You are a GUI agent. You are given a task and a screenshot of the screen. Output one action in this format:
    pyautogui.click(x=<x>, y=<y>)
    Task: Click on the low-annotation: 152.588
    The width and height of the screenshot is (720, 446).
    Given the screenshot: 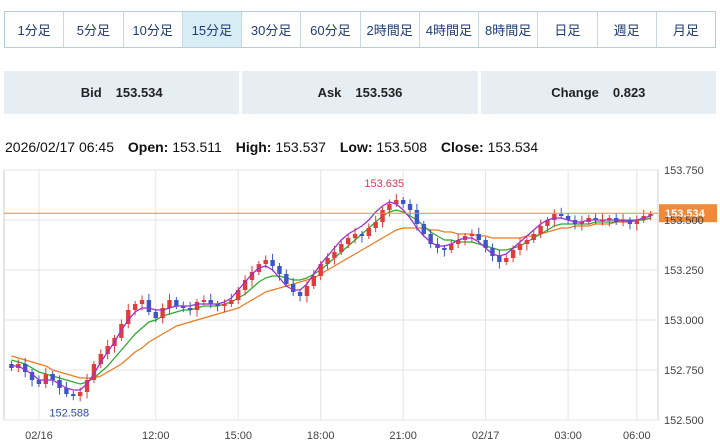 What is the action you would take?
    pyautogui.click(x=69, y=413)
    